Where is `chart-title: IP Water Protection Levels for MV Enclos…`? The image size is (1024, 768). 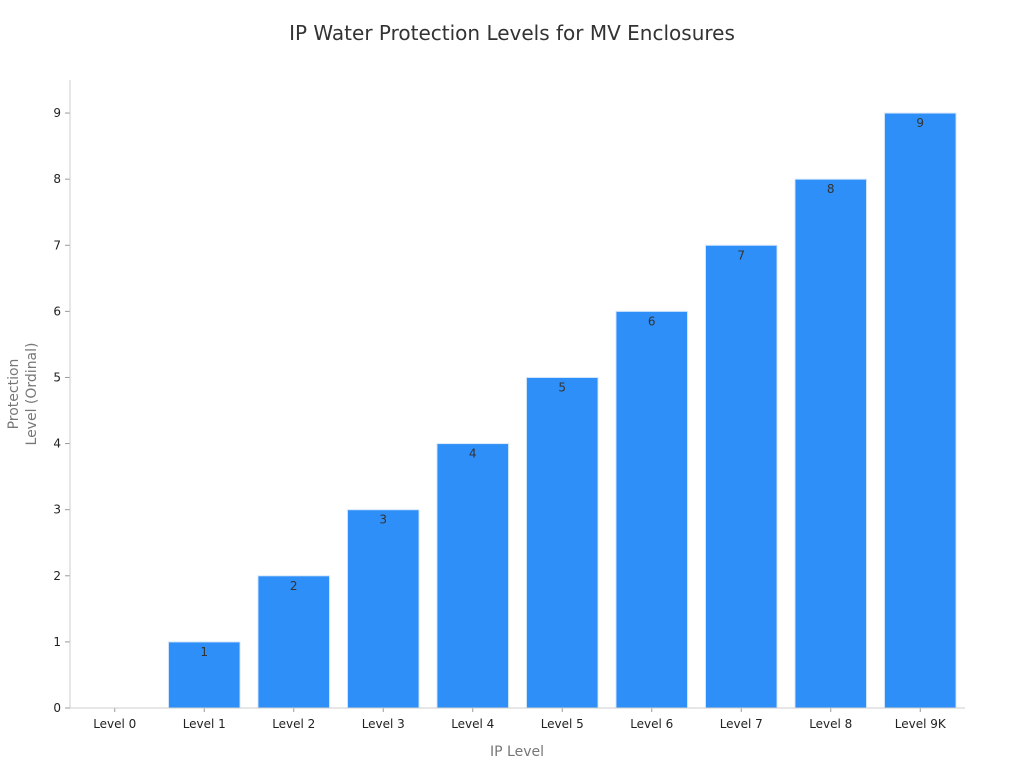 chart-title: IP Water Protection Levels for MV Enclos… is located at coordinates (512, 33).